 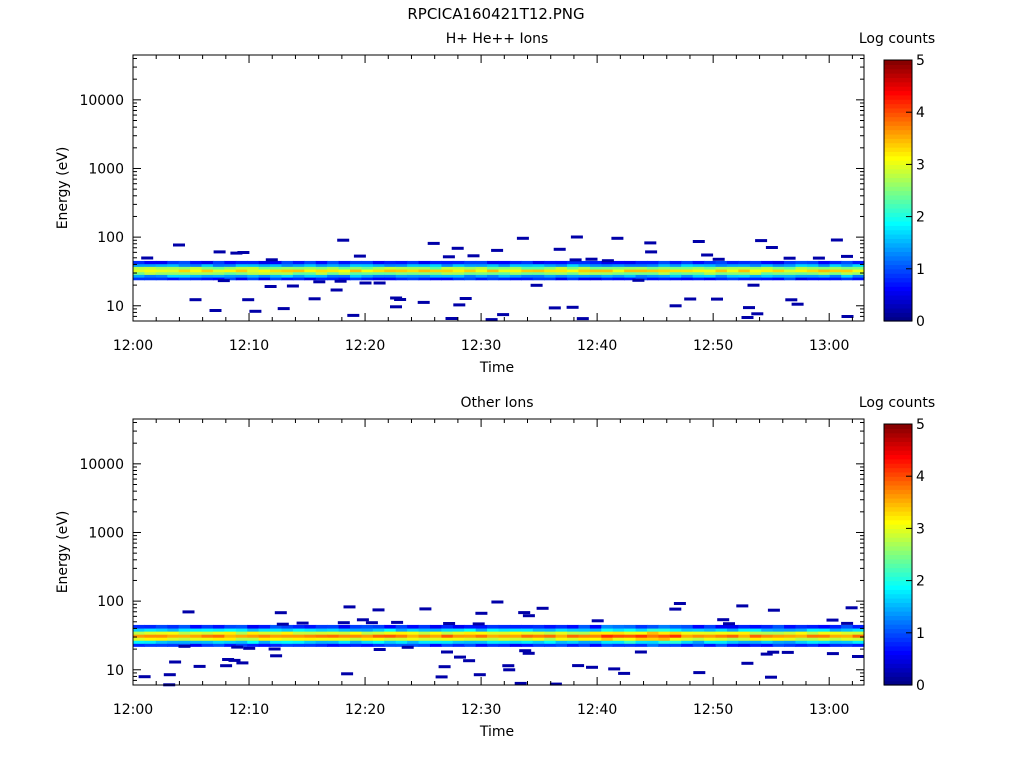 What do you see at coordinates (920, 113) in the screenshot?
I see `colorbar-tick-label: 4` at bounding box center [920, 113].